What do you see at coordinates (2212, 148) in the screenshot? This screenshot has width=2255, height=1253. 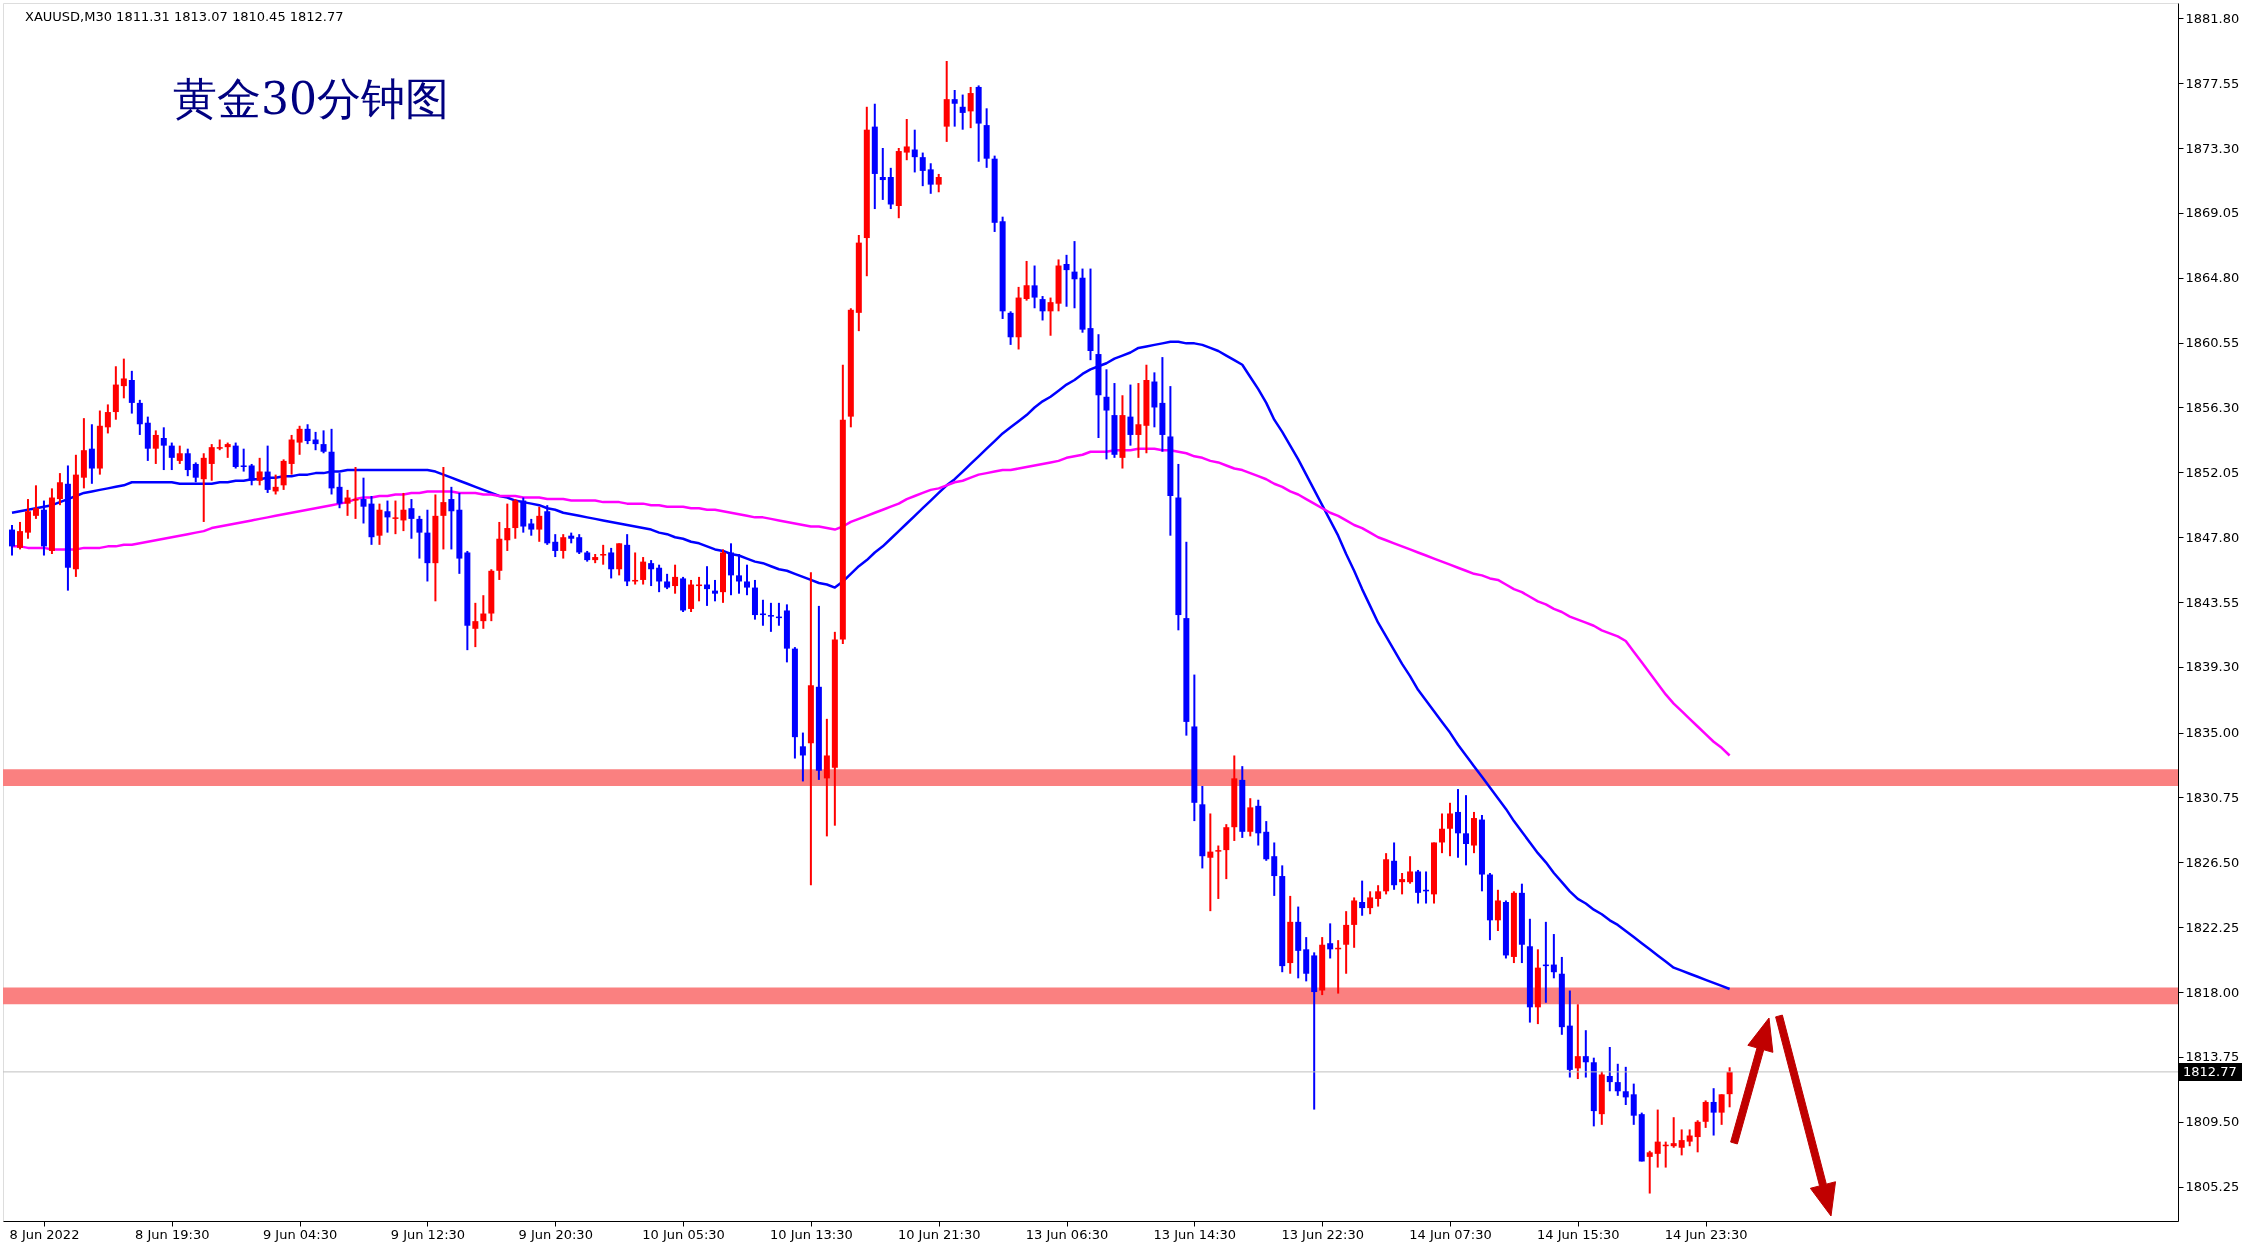 I see `y-tick-label: 1873.30` at bounding box center [2212, 148].